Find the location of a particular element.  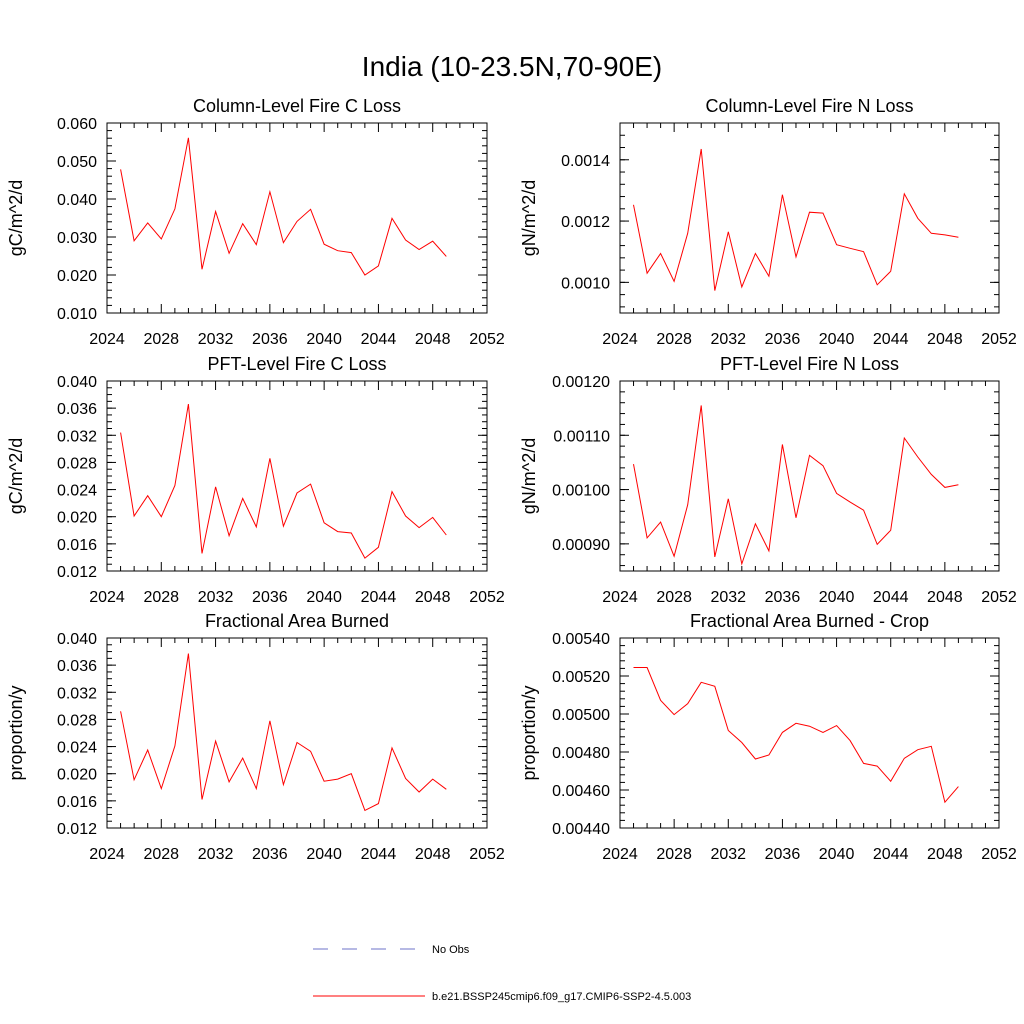

figure-title: India (10-23.5N,70-90E) is located at coordinates (512, 66).